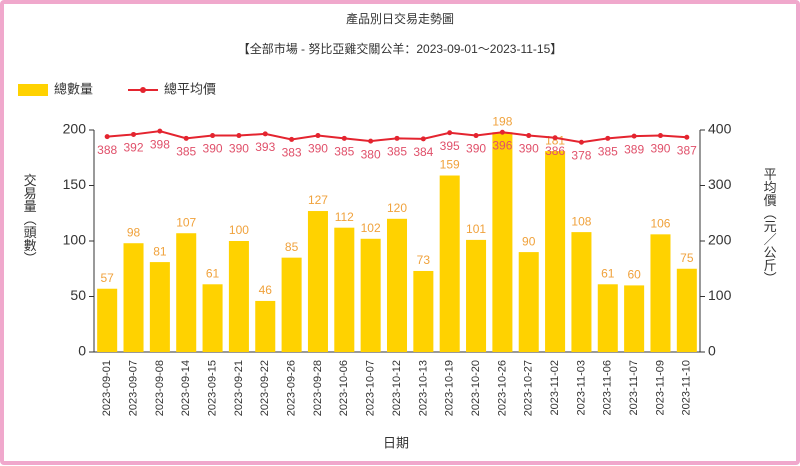 The width and height of the screenshot is (800, 466). I want to click on bar-value-label: 85, so click(292, 247).